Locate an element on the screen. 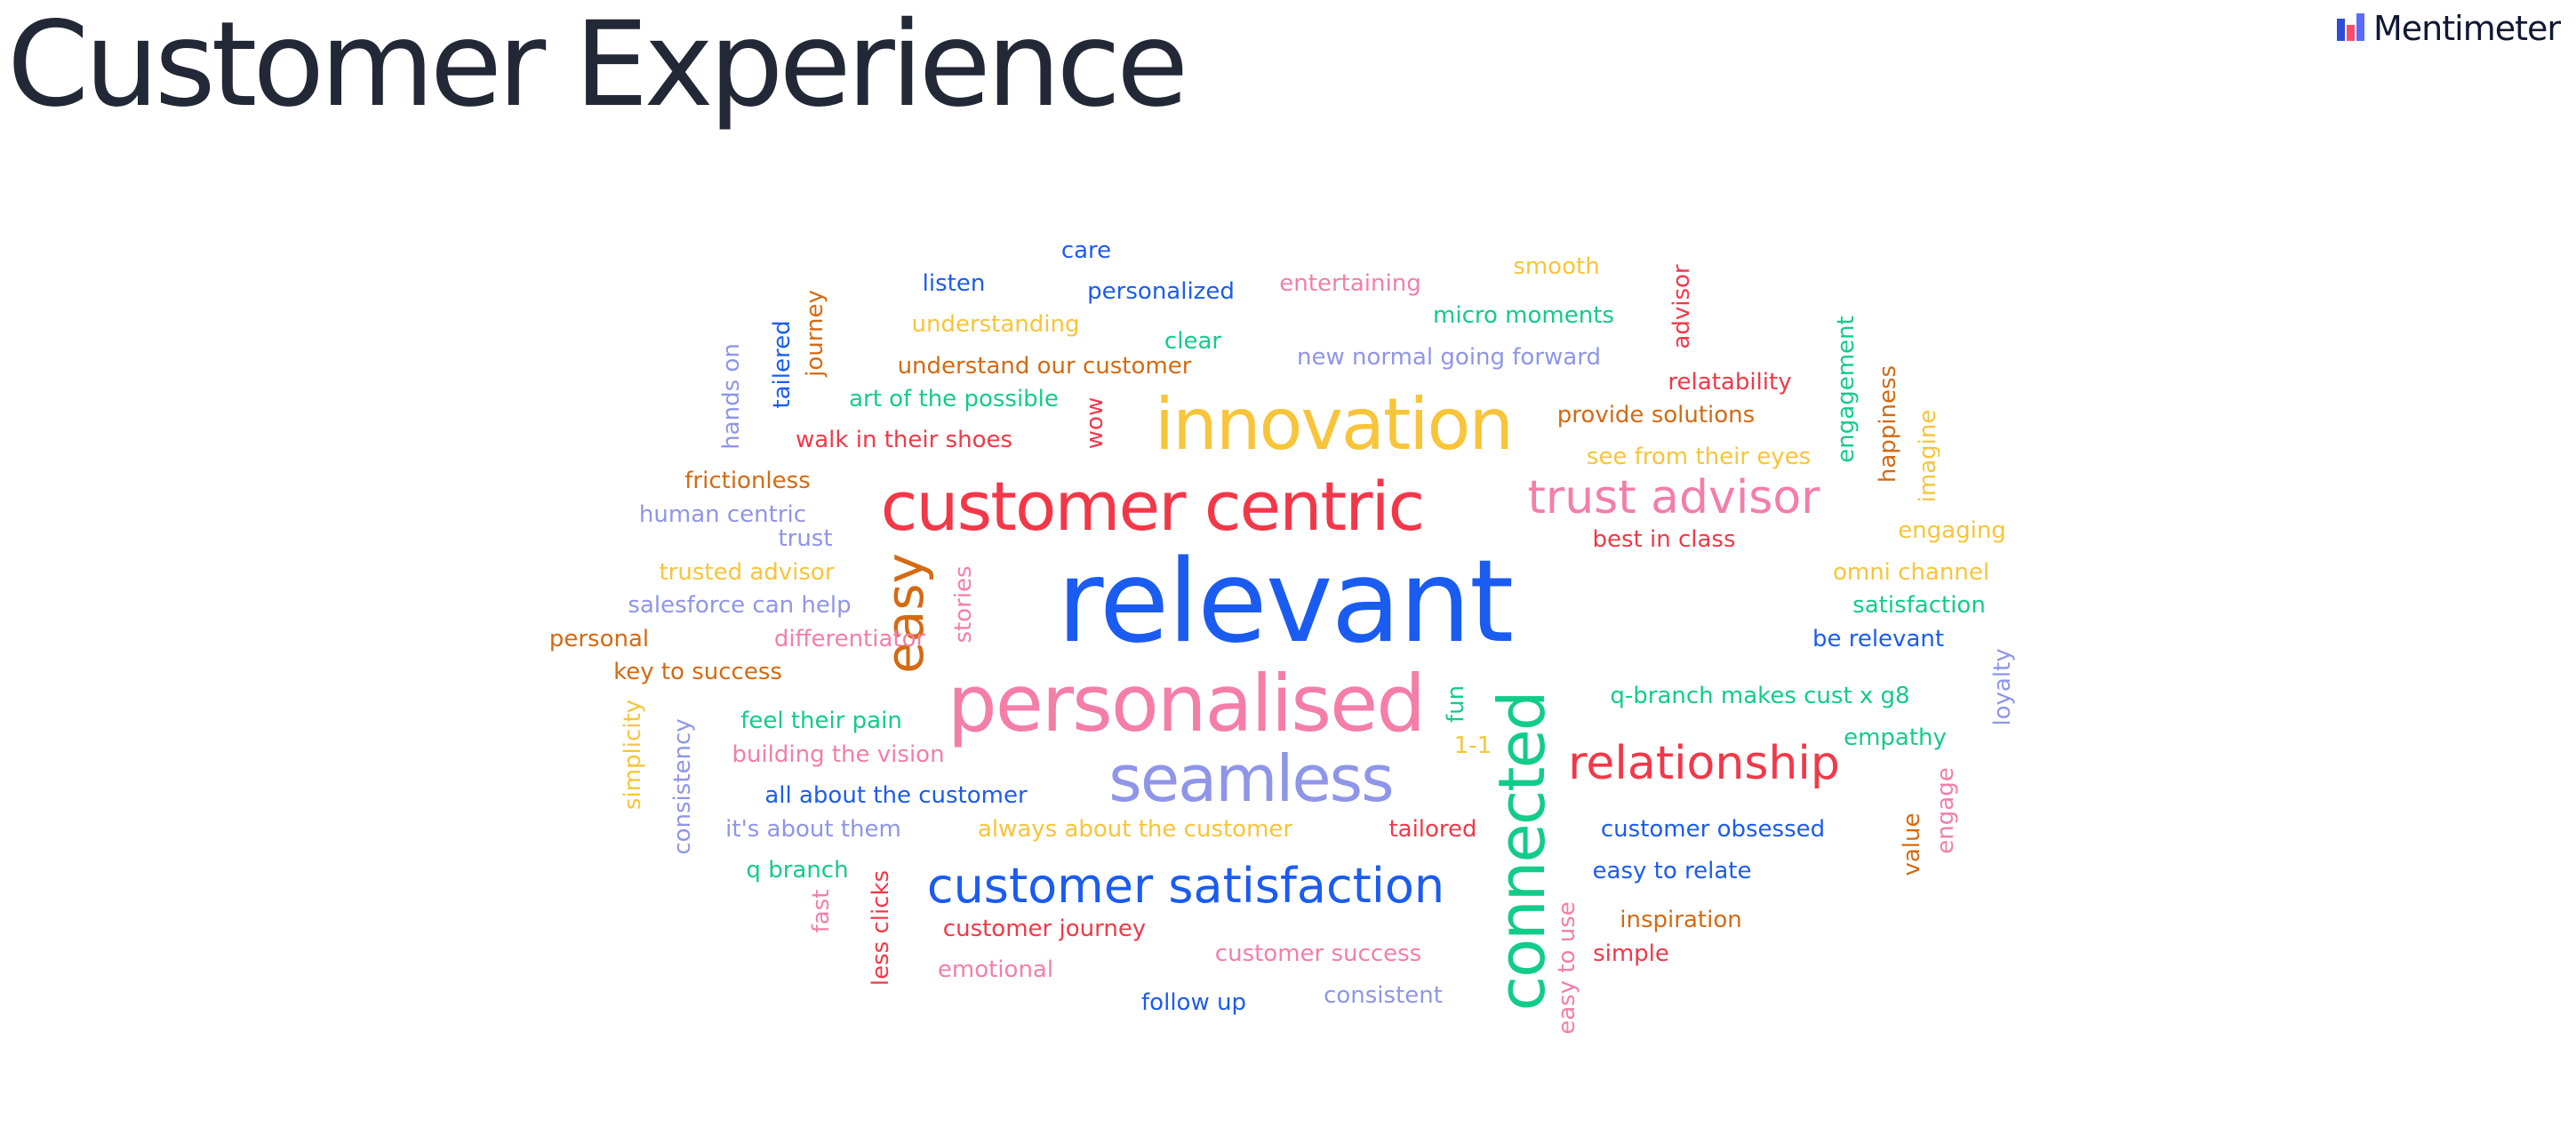 The width and height of the screenshot is (2576, 1128). word-cloud-word: easy to relate is located at coordinates (1672, 871).